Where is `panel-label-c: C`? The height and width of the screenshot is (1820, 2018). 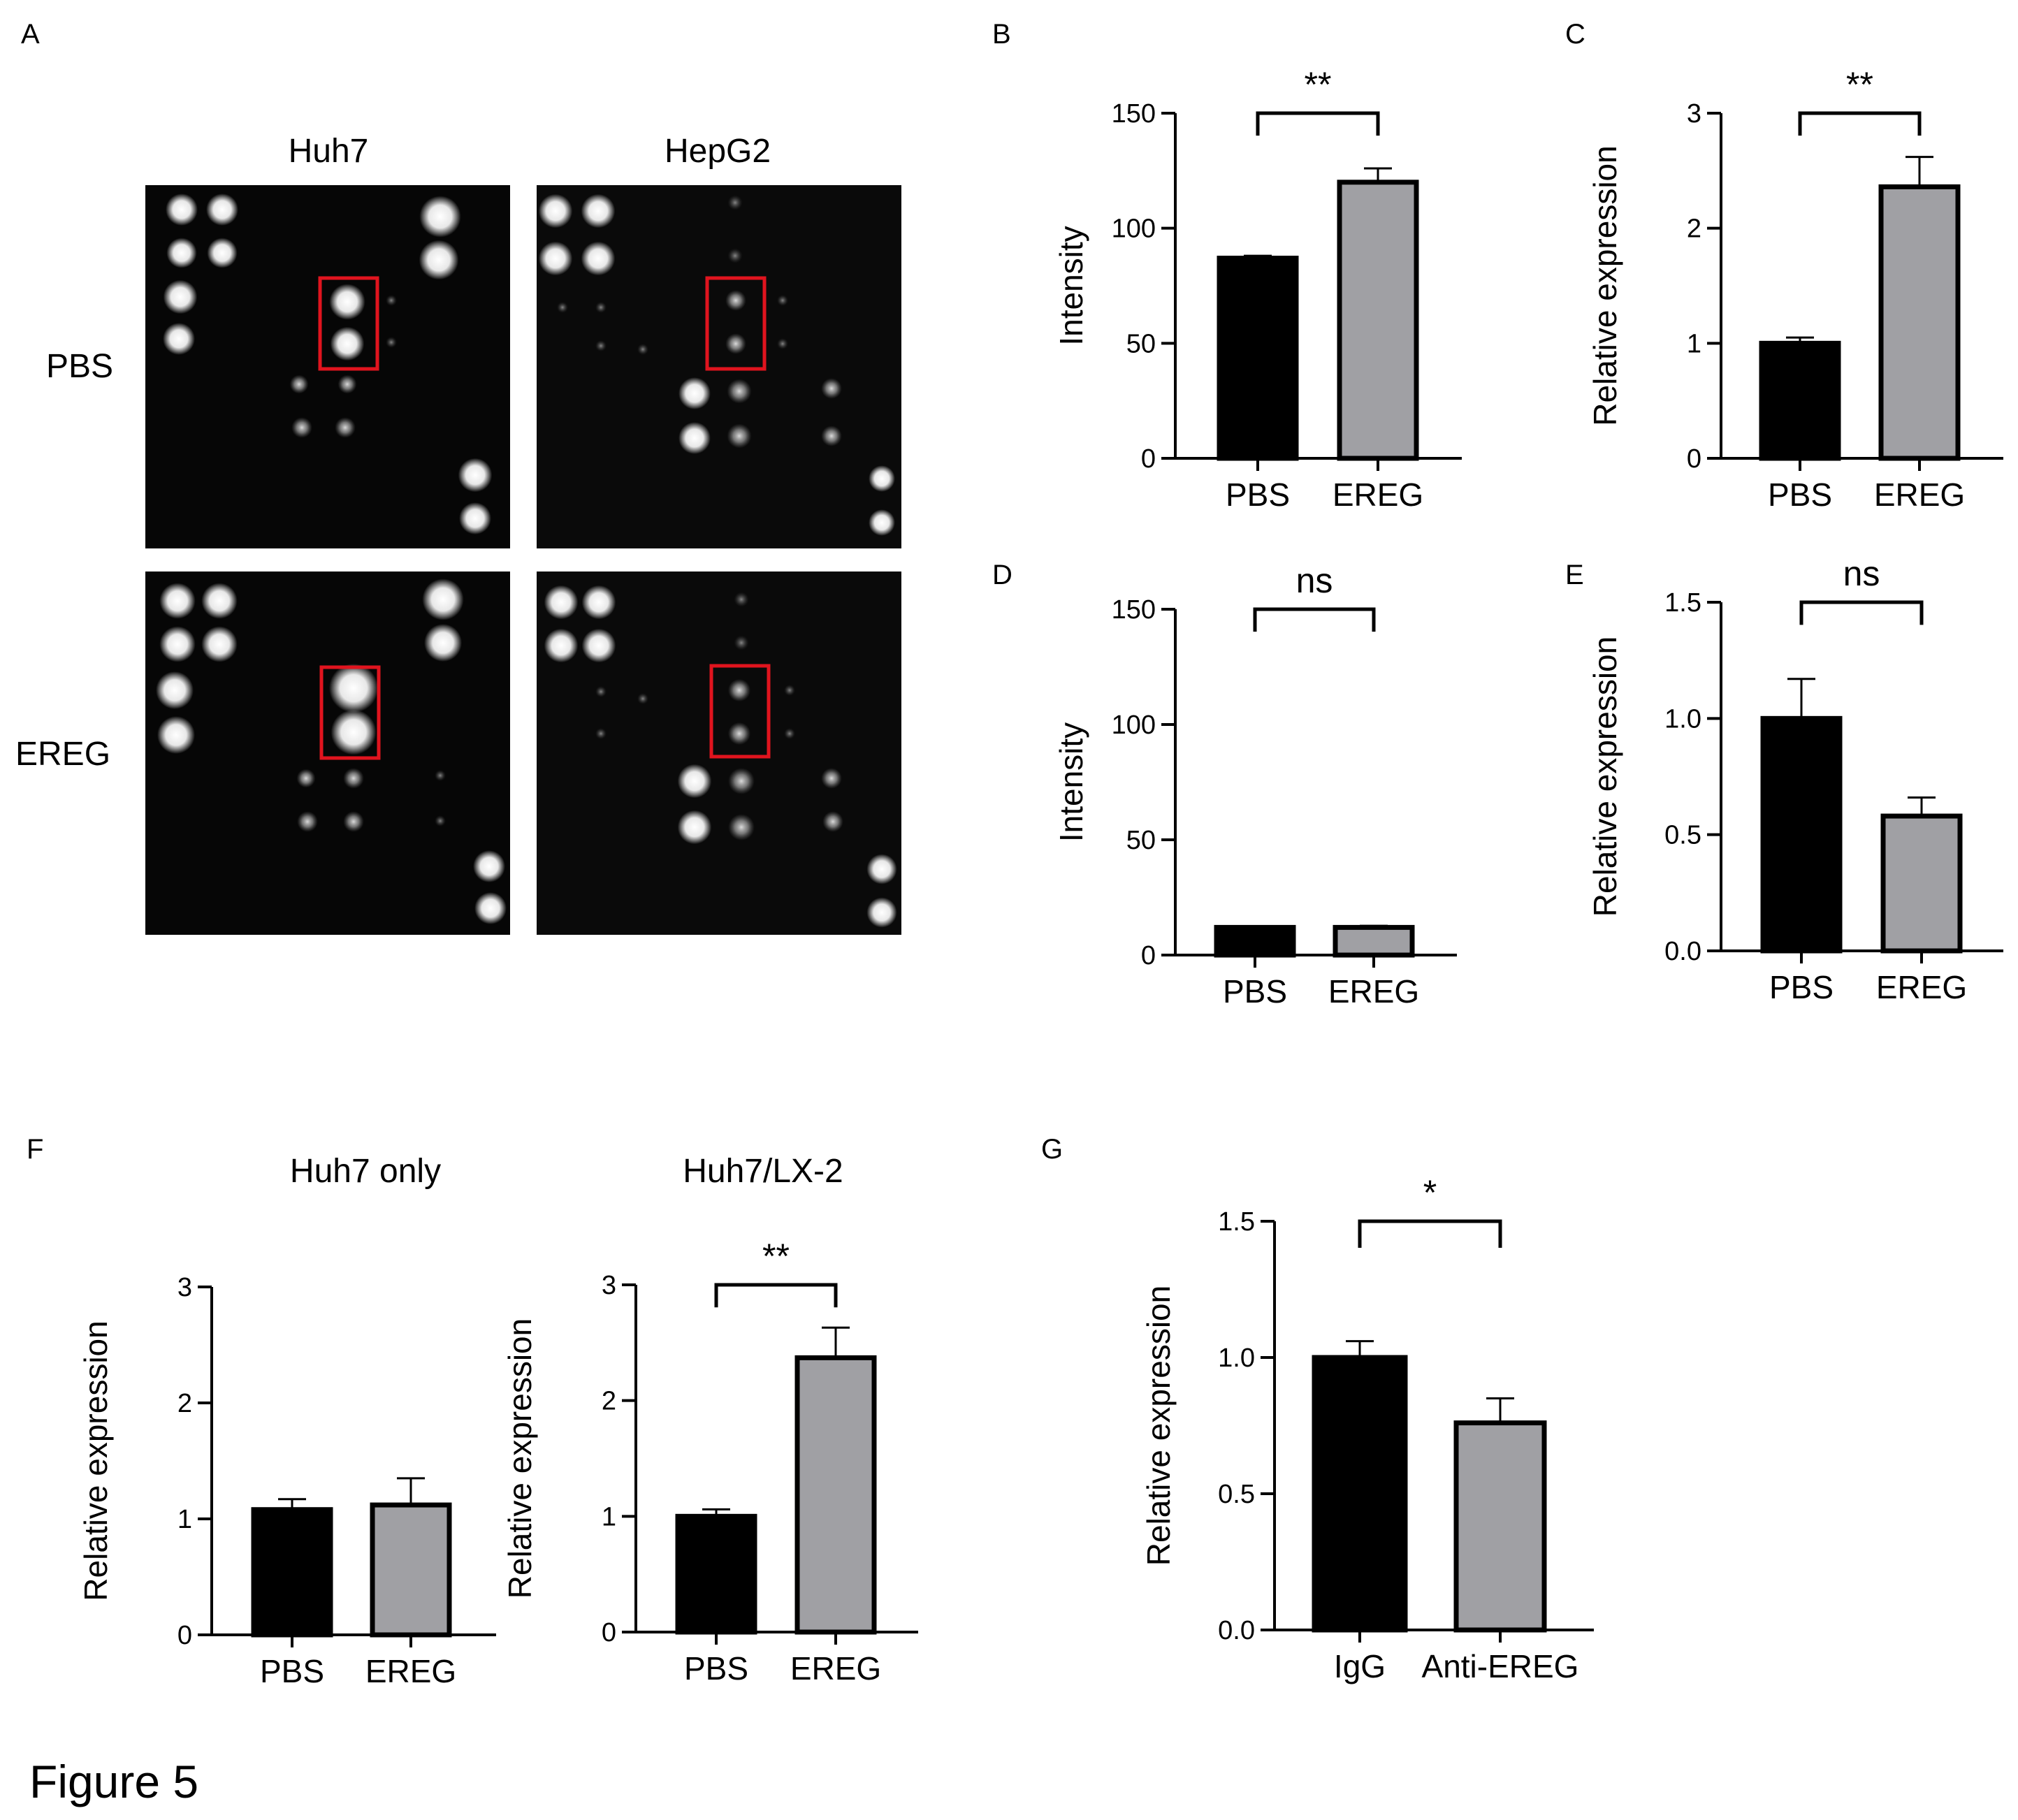
panel-label-c: C is located at coordinates (1575, 34).